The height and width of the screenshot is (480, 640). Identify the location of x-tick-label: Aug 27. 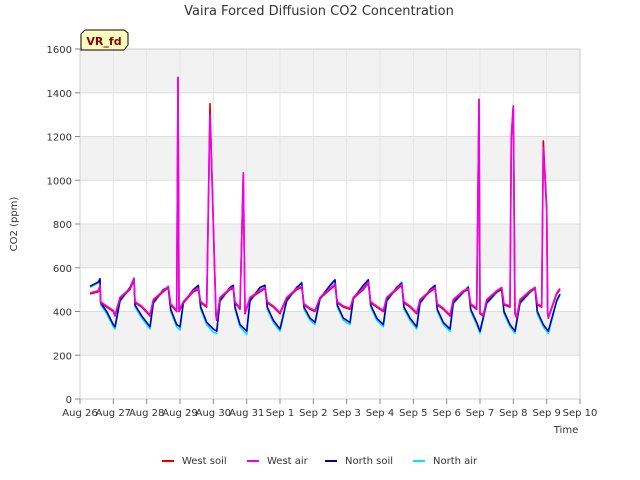
(113, 413).